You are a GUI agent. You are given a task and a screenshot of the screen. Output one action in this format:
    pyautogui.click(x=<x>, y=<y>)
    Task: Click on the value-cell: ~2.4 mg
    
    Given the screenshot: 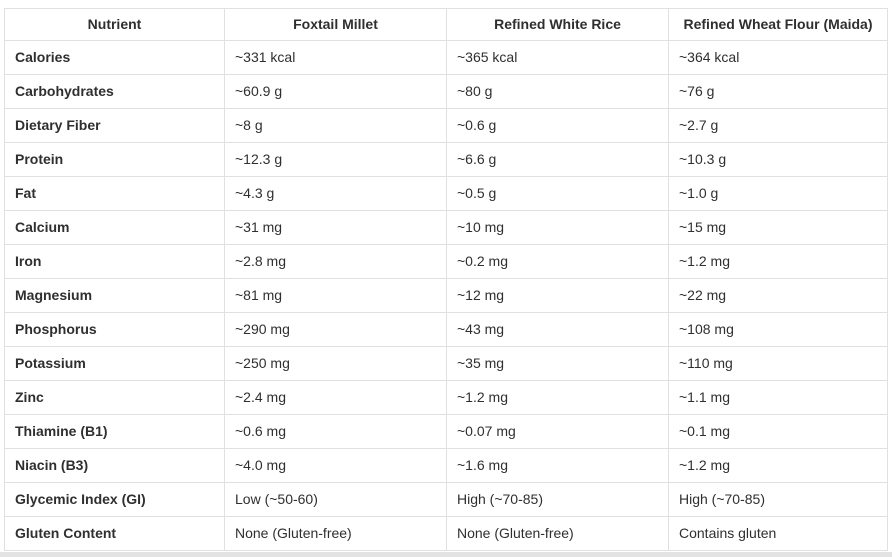 What is the action you would take?
    pyautogui.click(x=335, y=397)
    